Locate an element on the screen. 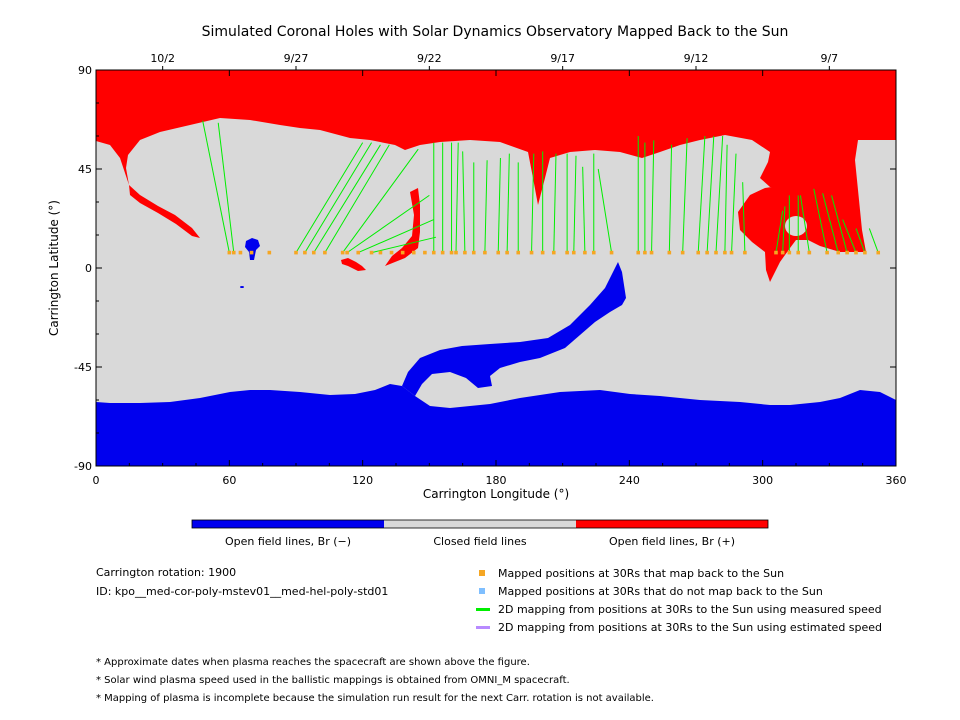 This screenshot has width=960, height=720. x-tick-label: 300 is located at coordinates (762, 480).